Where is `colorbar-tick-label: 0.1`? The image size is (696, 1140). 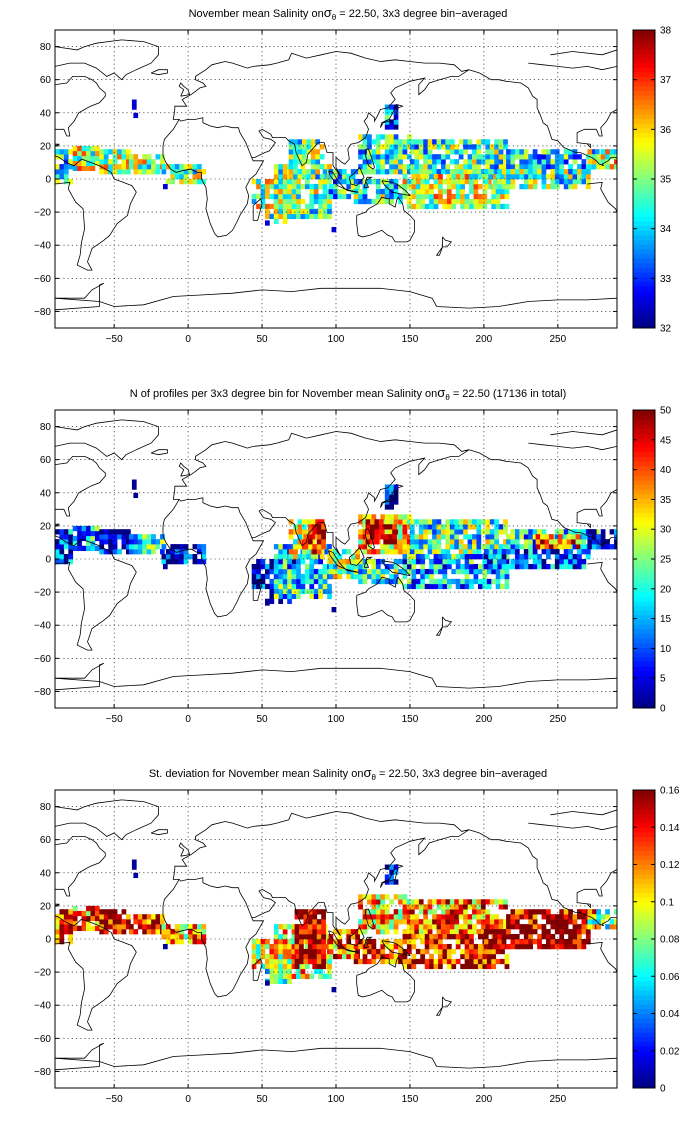 colorbar-tick-label: 0.1 is located at coordinates (667, 902).